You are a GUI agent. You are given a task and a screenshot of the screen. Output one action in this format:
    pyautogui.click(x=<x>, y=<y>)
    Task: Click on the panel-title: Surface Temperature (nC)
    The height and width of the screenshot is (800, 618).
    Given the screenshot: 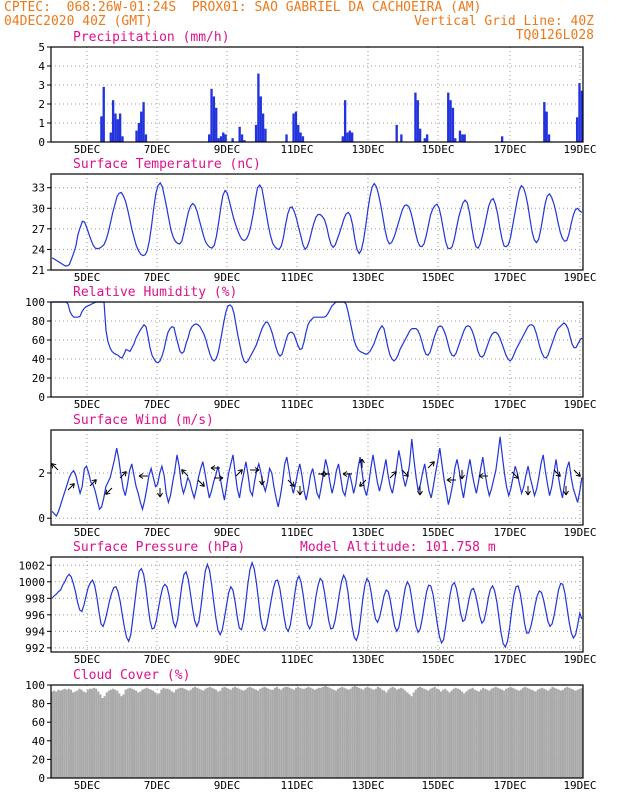 What is the action you would take?
    pyautogui.click(x=167, y=164)
    